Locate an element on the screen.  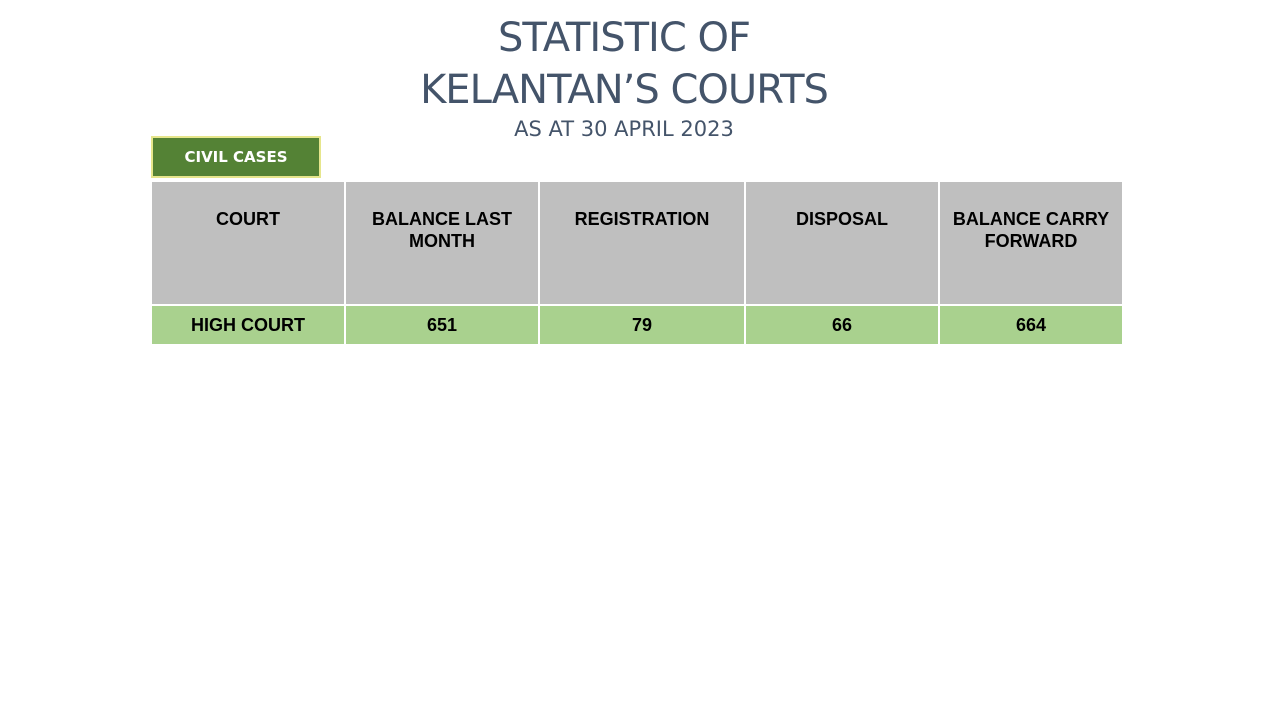
page-title-line-2: KELANTAN’S COURTS is located at coordinates (624, 90).